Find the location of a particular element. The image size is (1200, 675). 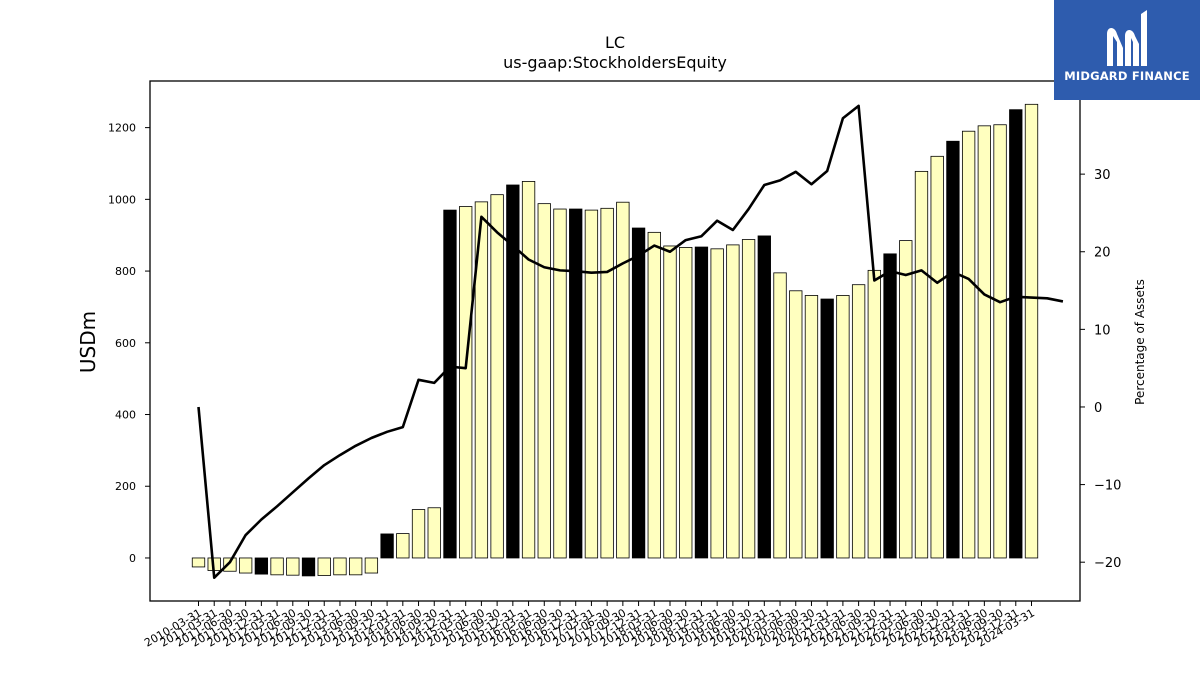

y2-tick-label: 0 is located at coordinates (1098, 408).